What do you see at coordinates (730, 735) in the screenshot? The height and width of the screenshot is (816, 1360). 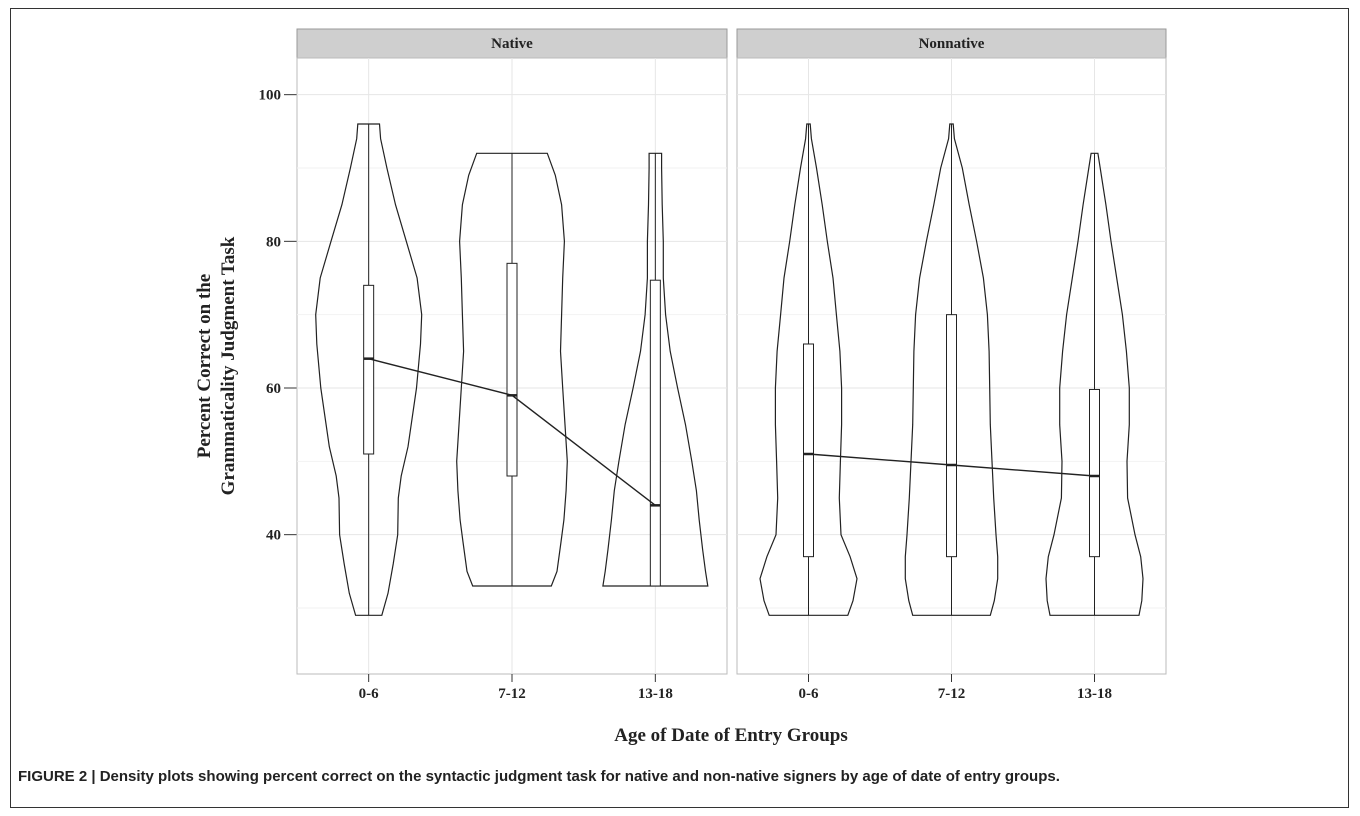 I see `x-axis-label: Age of Date of Entry Groups` at bounding box center [730, 735].